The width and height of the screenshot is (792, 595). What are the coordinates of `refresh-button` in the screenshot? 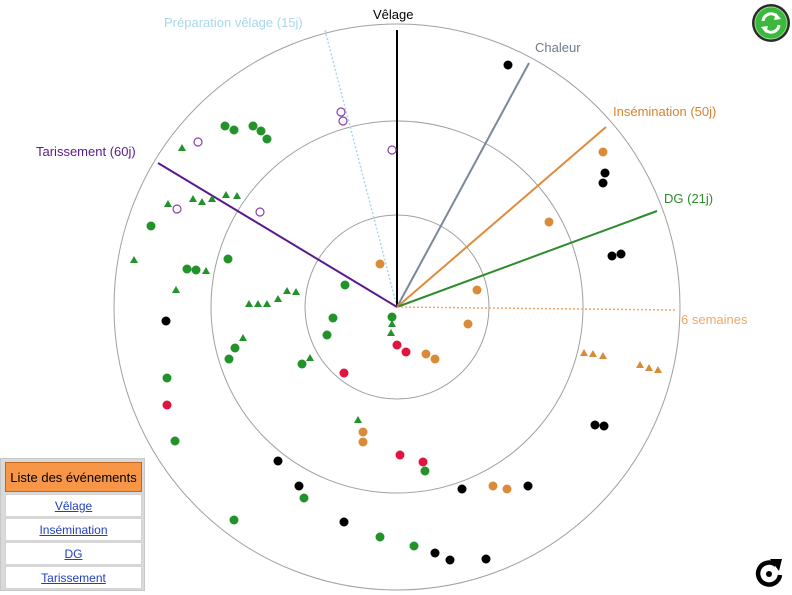 It's located at (771, 23).